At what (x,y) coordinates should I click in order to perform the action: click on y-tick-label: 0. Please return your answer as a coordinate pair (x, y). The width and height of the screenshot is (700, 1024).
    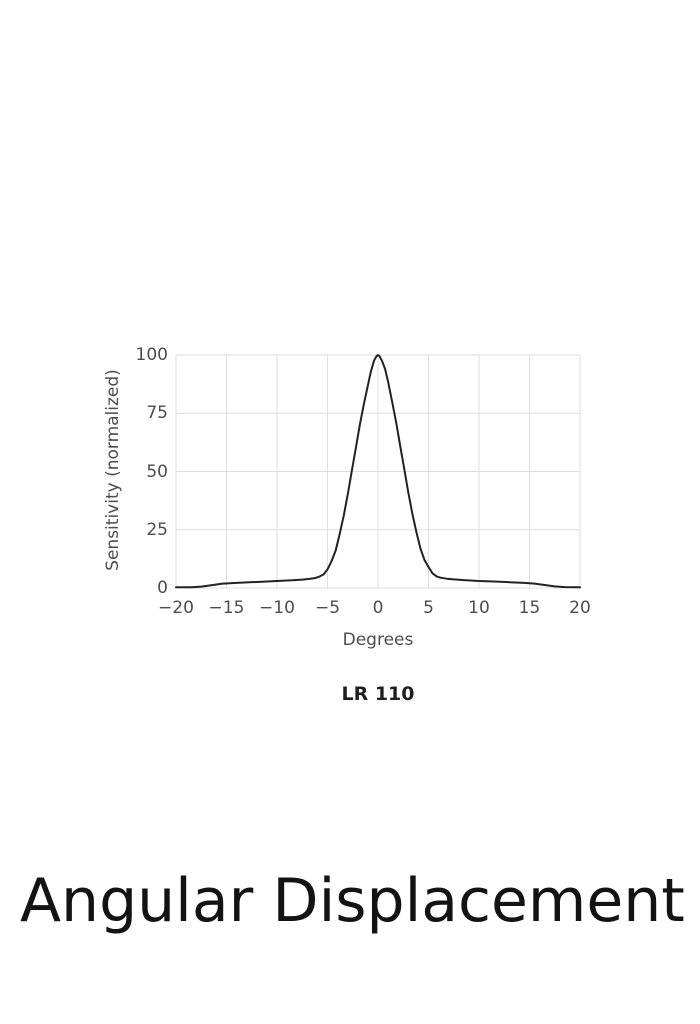
    Looking at the image, I should click on (162, 588).